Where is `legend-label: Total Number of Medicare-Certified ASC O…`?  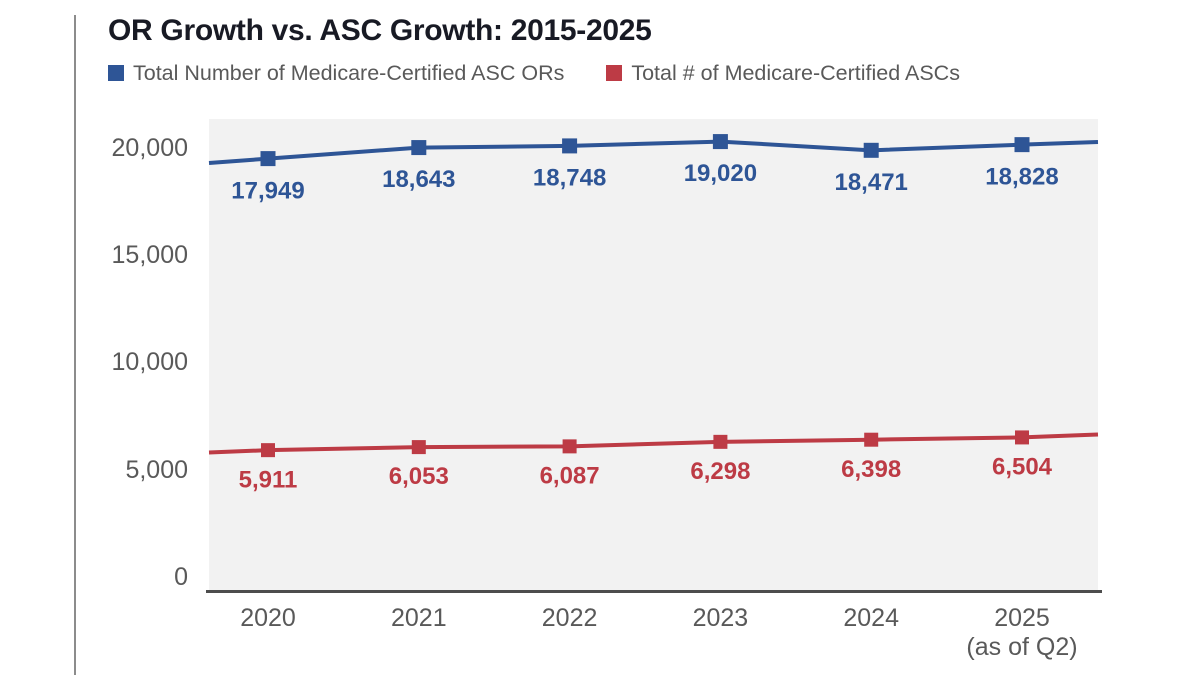
legend-label: Total Number of Medicare-Certified ASC O… is located at coordinates (349, 72).